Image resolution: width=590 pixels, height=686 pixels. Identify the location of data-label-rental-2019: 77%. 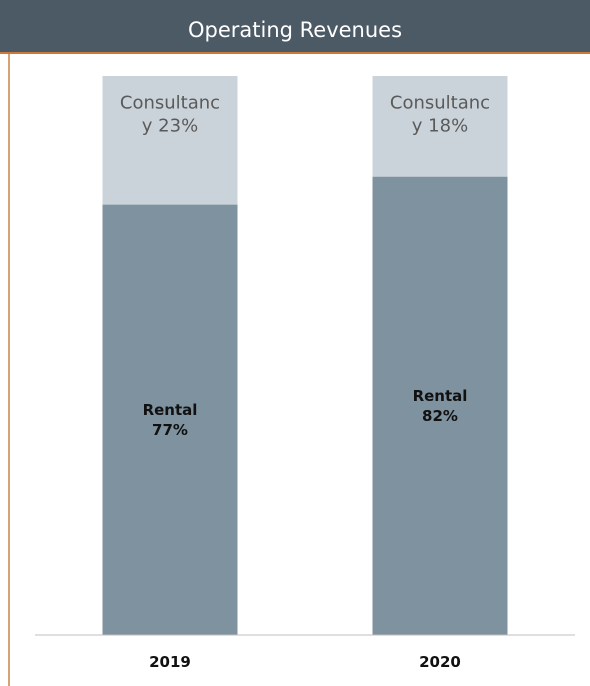
(170, 430).